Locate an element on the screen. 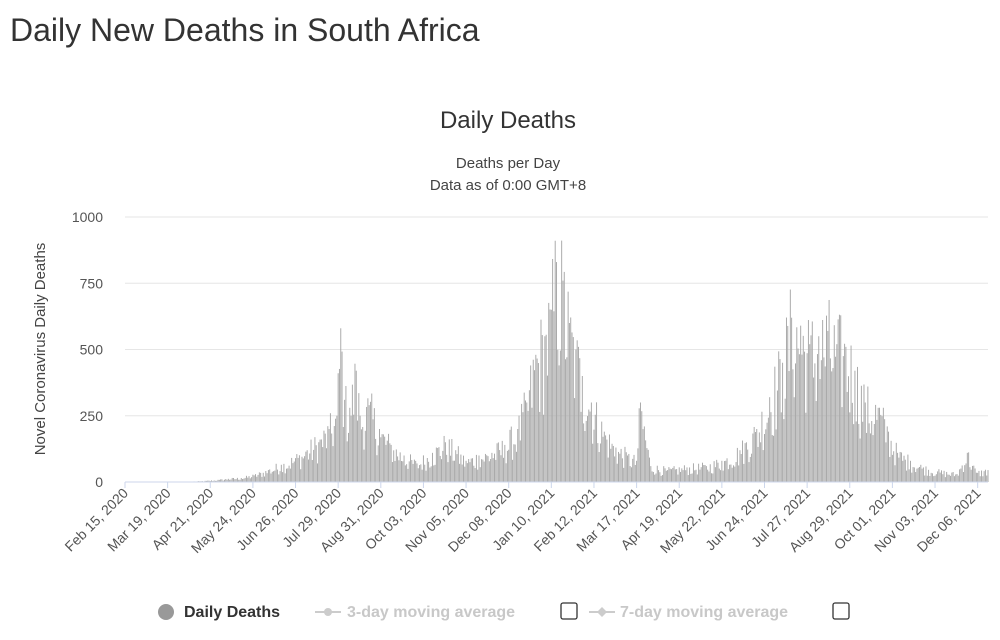 This screenshot has height=640, width=1000. checkbox-7-day-average is located at coordinates (841, 611).